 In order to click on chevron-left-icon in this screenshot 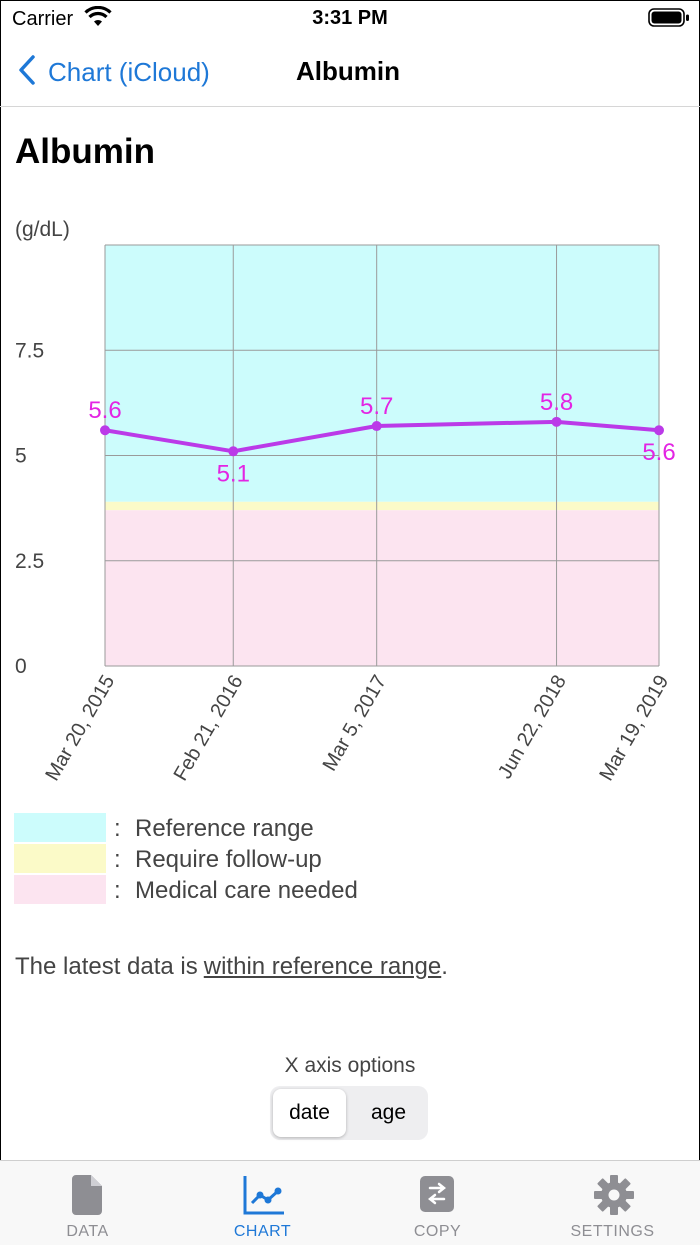, I will do `click(27, 72)`.